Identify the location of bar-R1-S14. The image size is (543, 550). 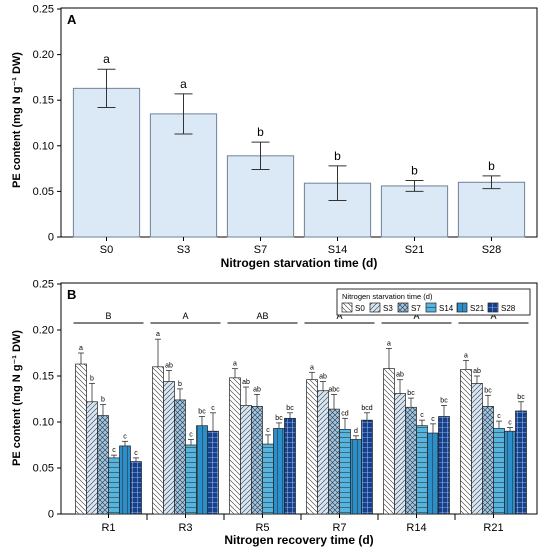
(114, 486).